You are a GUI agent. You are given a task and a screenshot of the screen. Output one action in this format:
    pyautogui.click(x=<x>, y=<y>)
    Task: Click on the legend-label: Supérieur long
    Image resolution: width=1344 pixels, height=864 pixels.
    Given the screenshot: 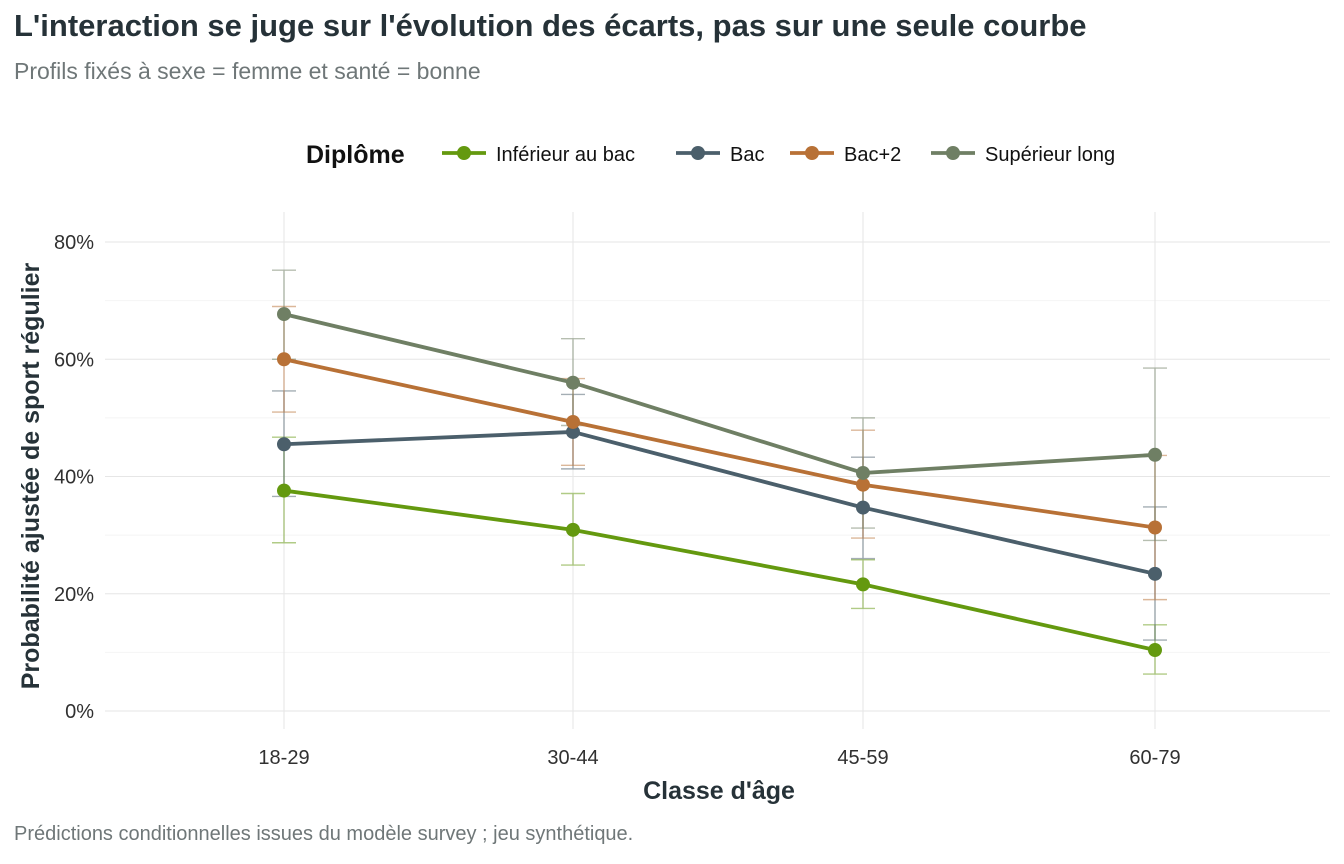 What is the action you would take?
    pyautogui.click(x=1050, y=155)
    